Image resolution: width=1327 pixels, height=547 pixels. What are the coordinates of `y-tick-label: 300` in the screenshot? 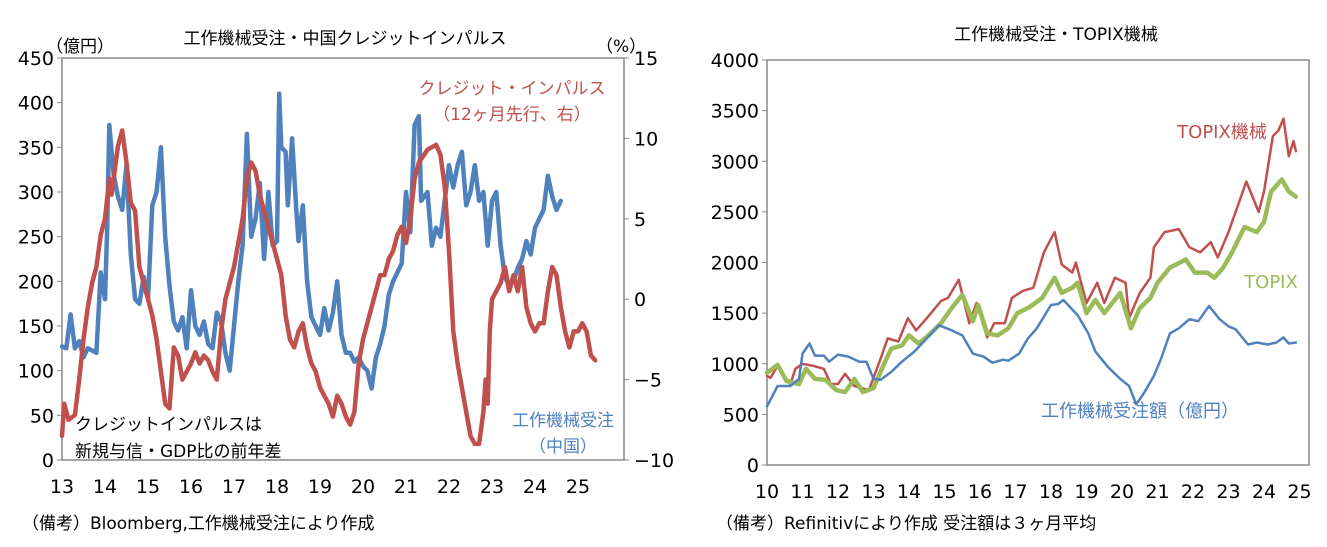 It's located at (36, 193).